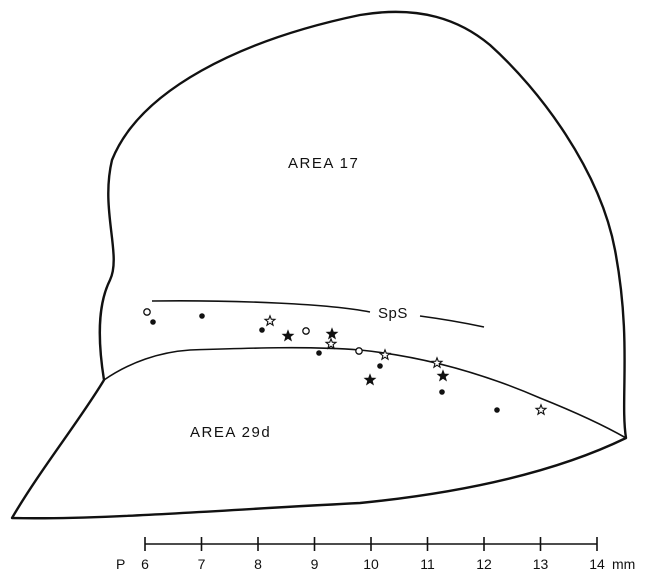  Describe the element at coordinates (202, 564) in the screenshot. I see `scale-tick-label: 7` at that location.